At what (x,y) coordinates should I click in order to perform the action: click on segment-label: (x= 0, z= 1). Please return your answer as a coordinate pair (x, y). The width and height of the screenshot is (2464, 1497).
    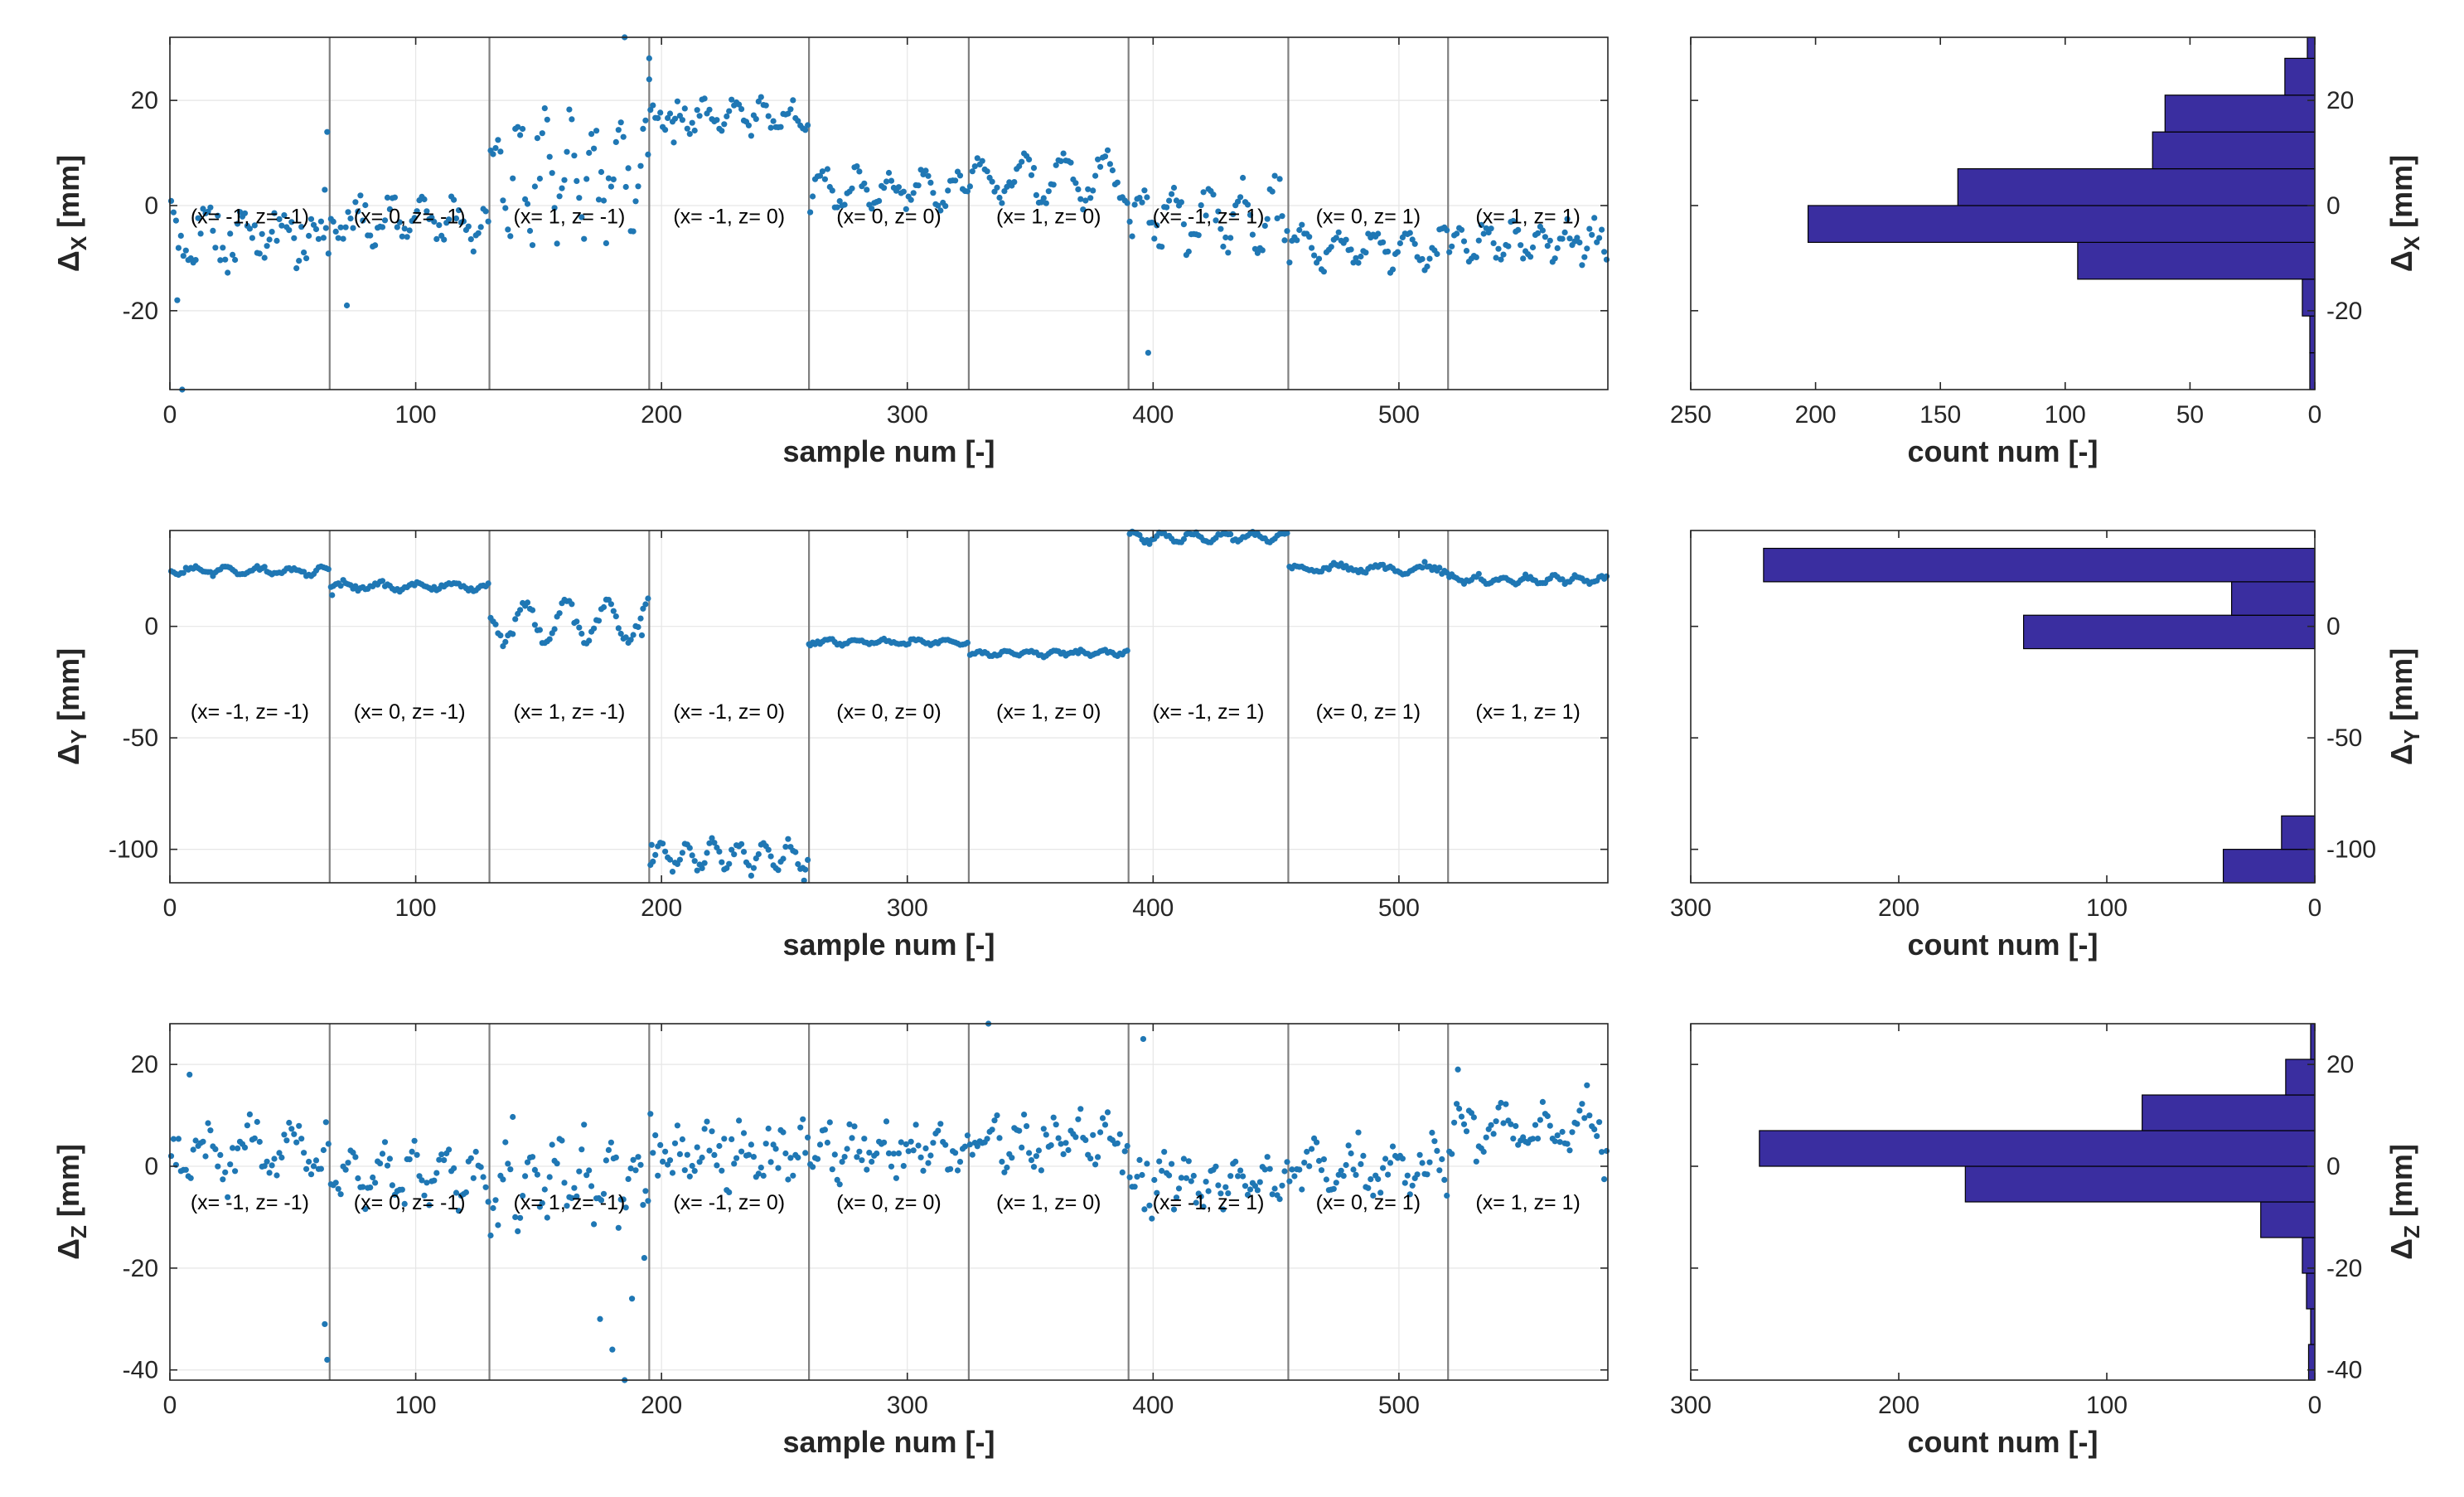
    Looking at the image, I should click on (1368, 218).